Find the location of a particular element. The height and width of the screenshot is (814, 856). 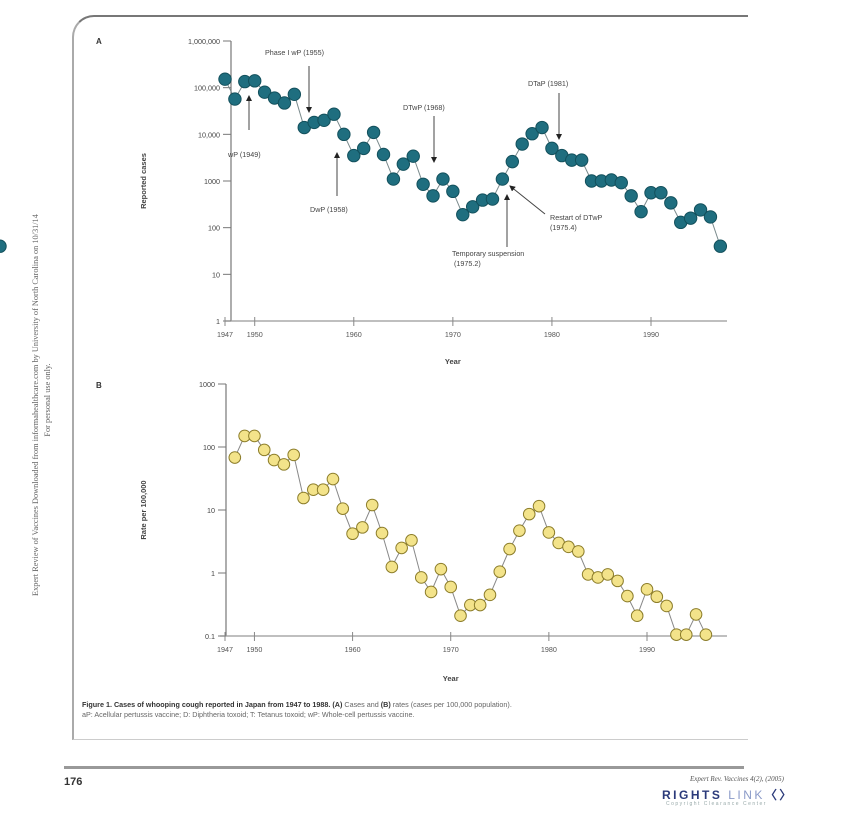

rightslink-dark: RIGHTS is located at coordinates (692, 795).